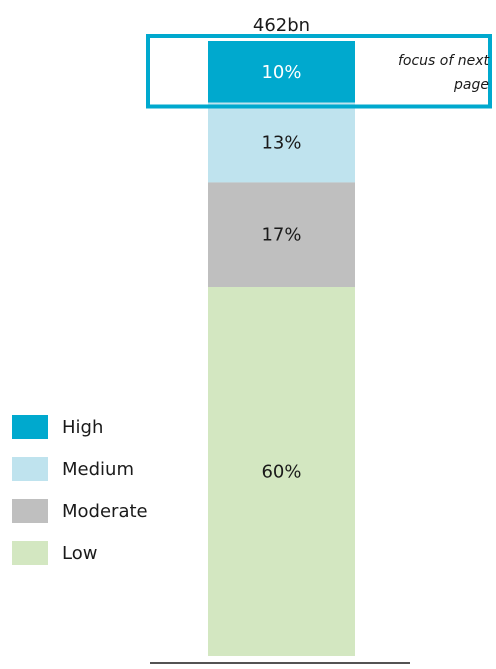 Image resolution: width=496 pixels, height=669 pixels. I want to click on focus-callout: focus of next page, so click(319, 71).